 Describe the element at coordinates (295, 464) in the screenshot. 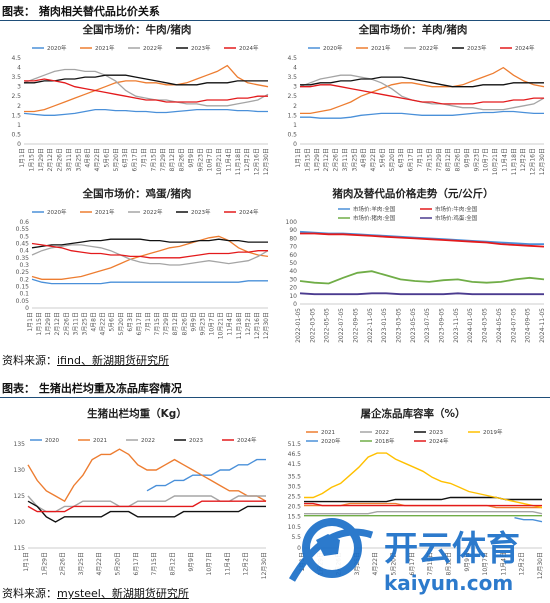

I see `y-tick-label: 41.5` at that location.